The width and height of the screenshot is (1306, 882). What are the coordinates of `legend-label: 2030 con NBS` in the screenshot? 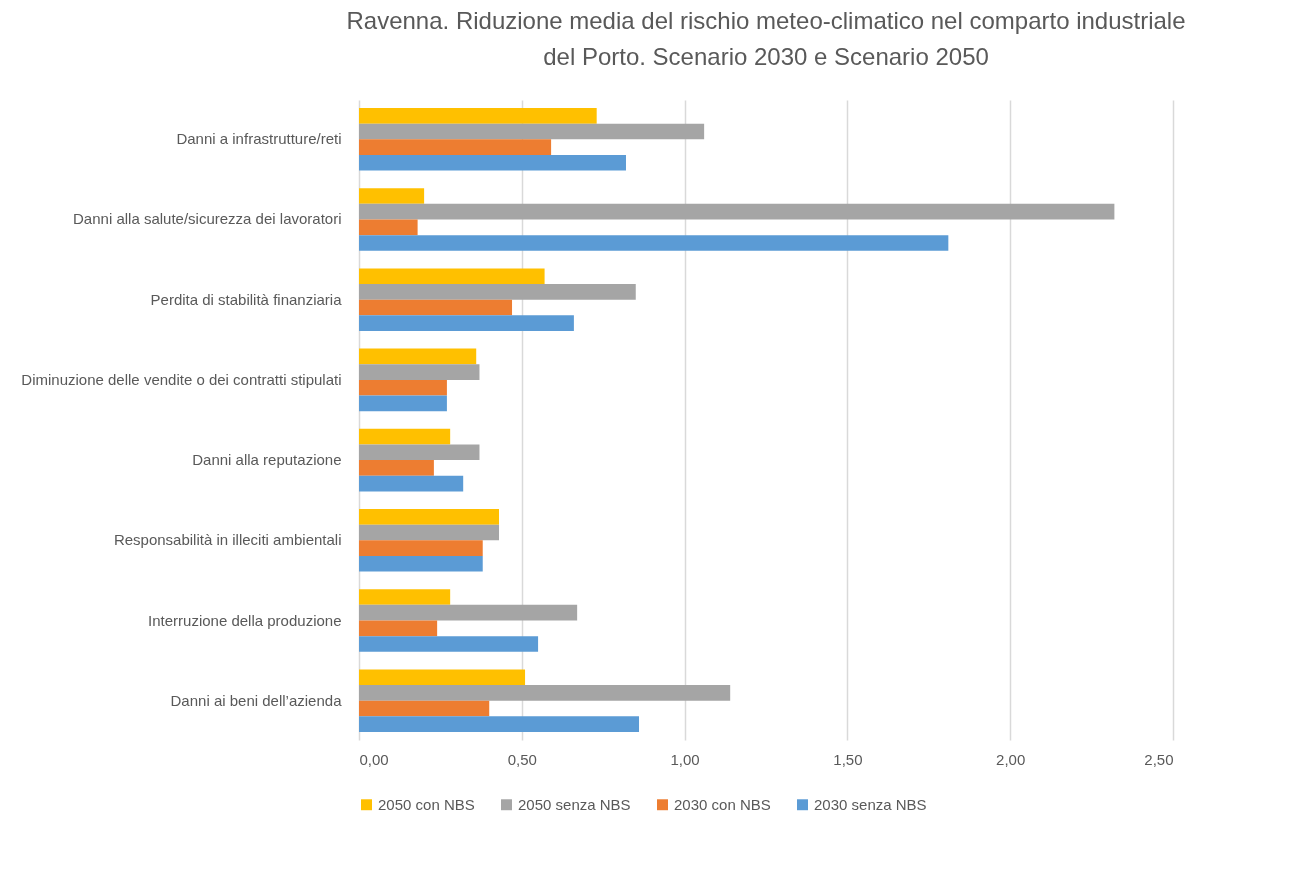 It's located at (722, 804).